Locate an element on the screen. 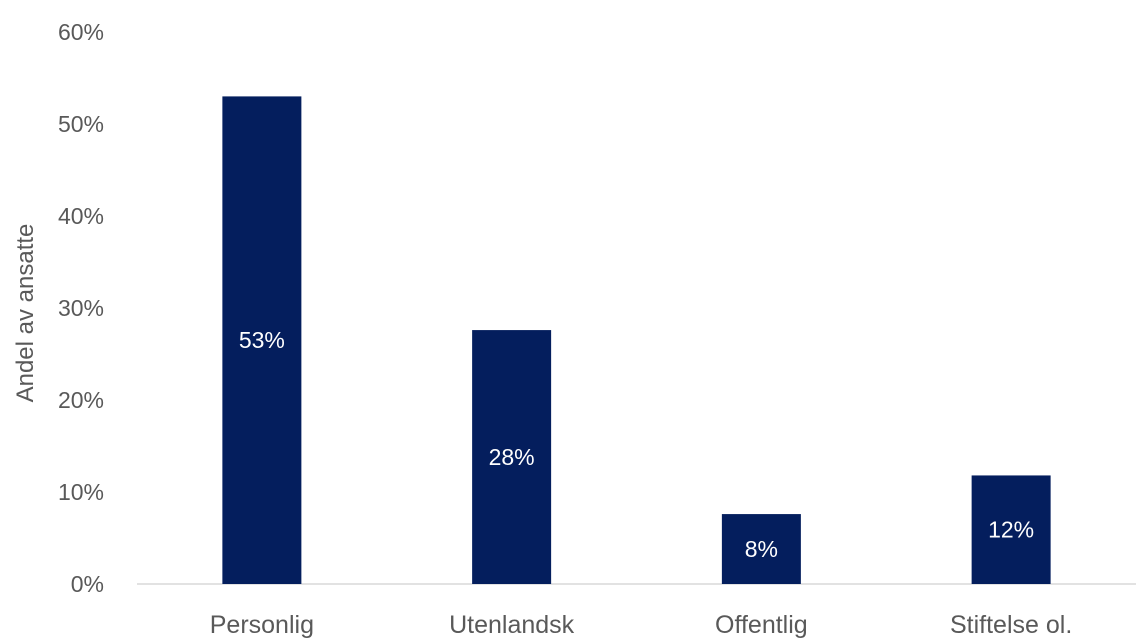 Image resolution: width=1144 pixels, height=639 pixels. y-tick-label: 20% is located at coordinates (81, 400).